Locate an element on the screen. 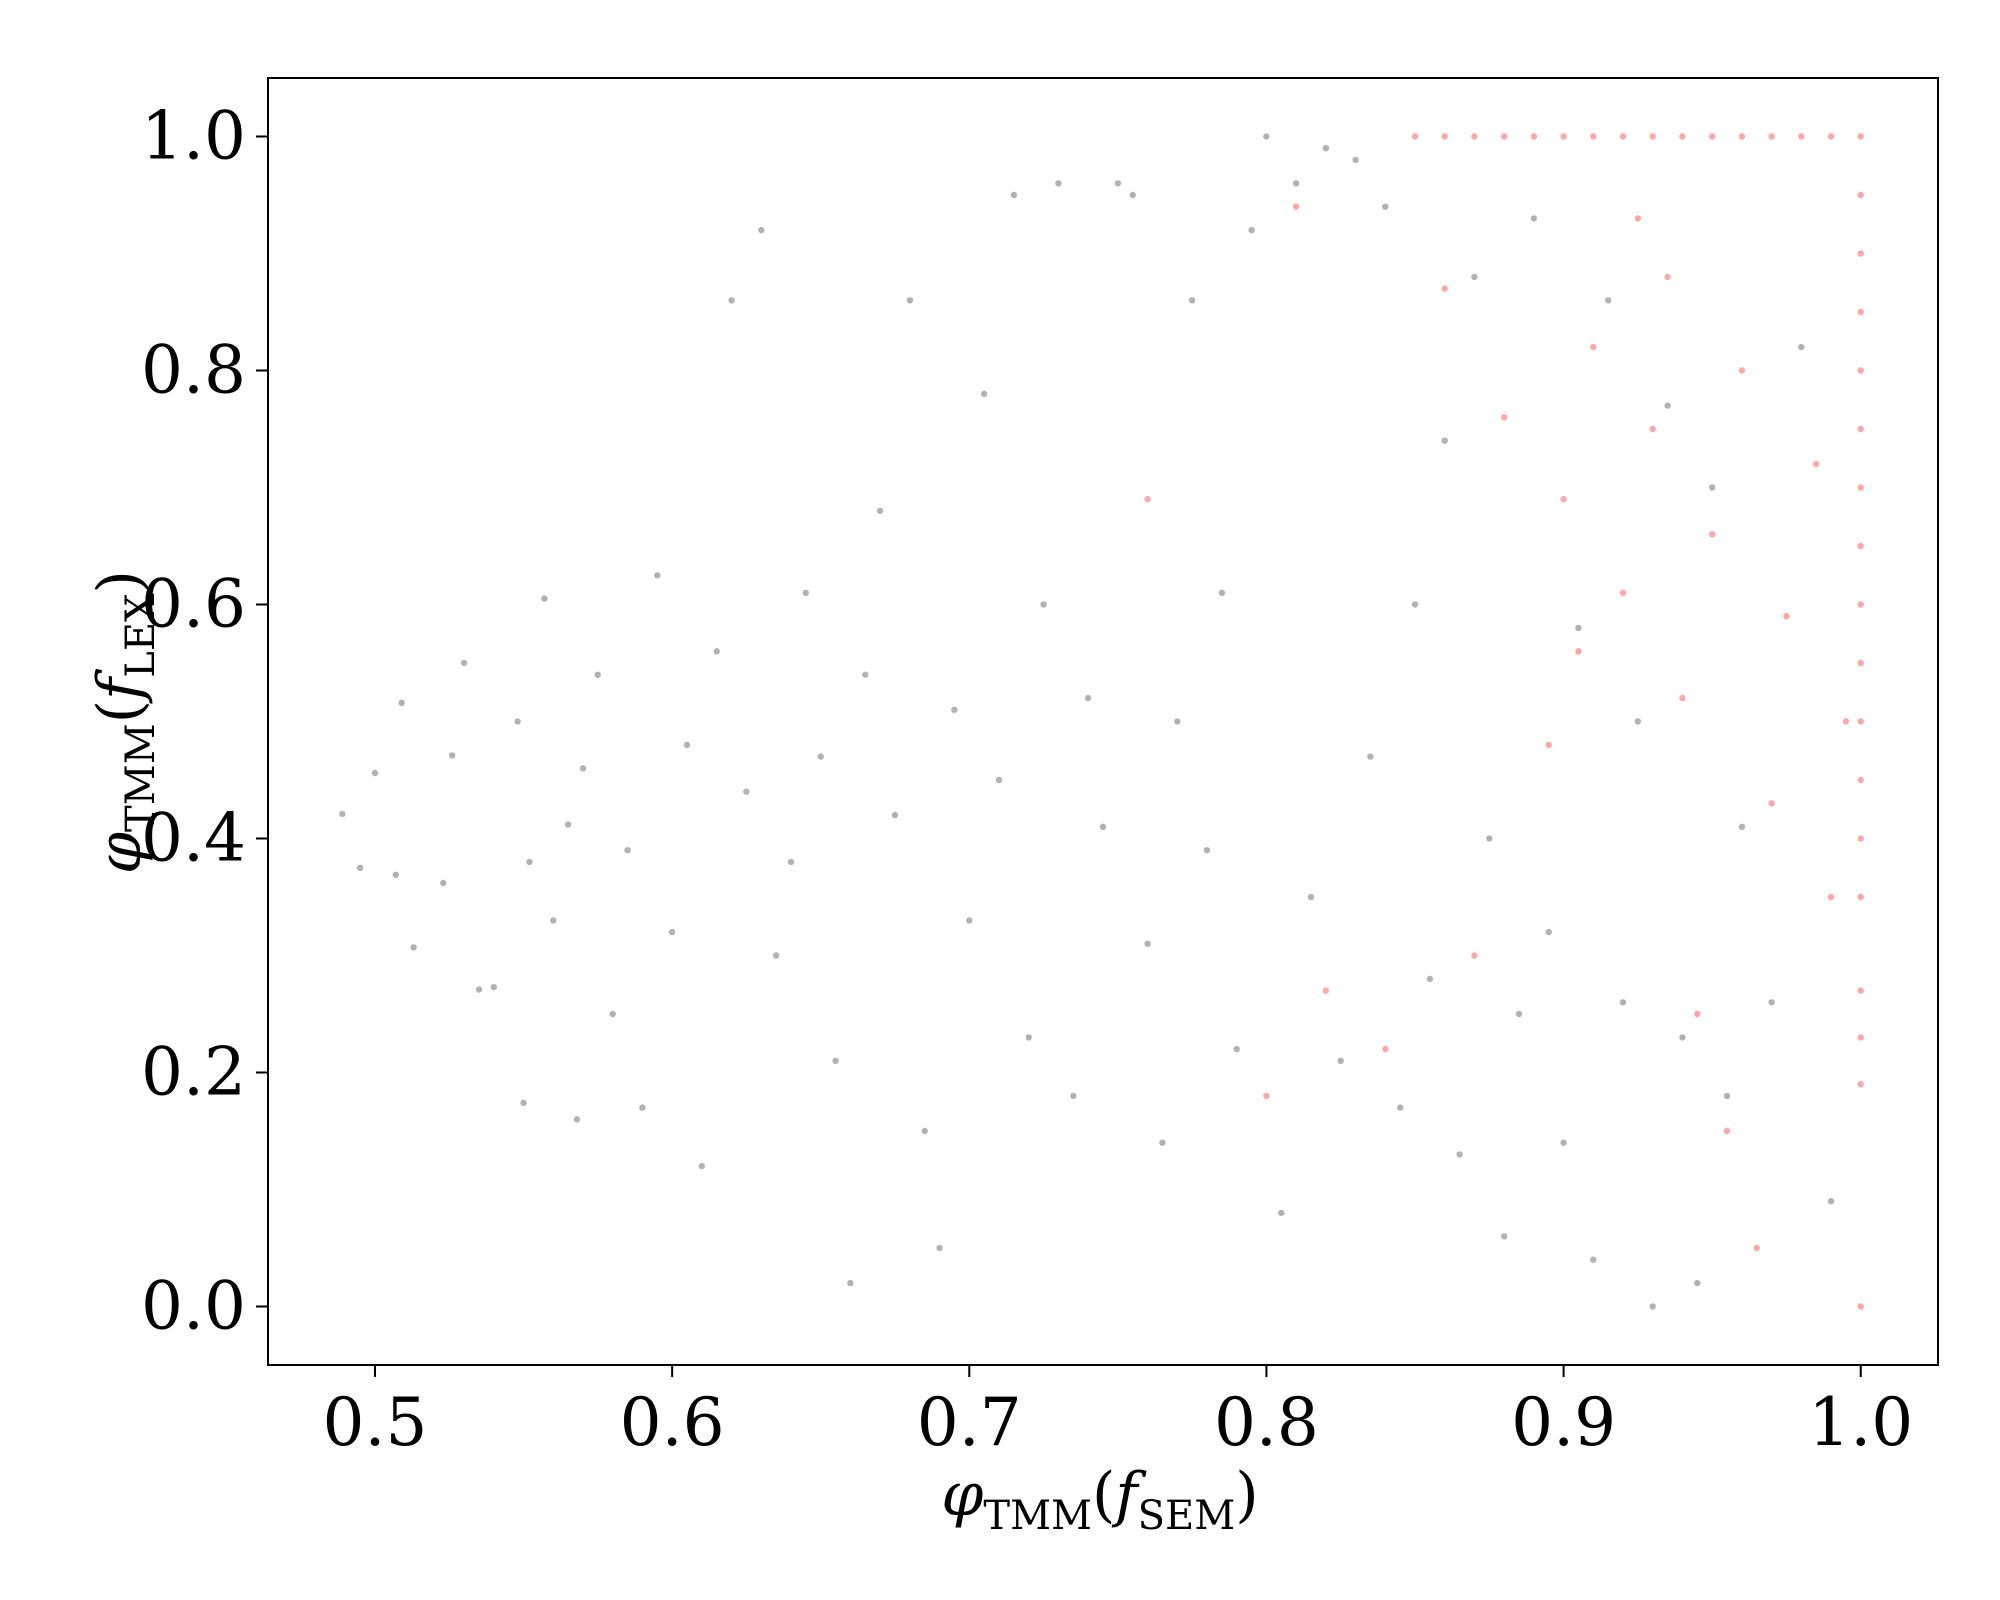 The height and width of the screenshot is (1600, 2000). x-tick-label: 0.8 is located at coordinates (1266, 1422).